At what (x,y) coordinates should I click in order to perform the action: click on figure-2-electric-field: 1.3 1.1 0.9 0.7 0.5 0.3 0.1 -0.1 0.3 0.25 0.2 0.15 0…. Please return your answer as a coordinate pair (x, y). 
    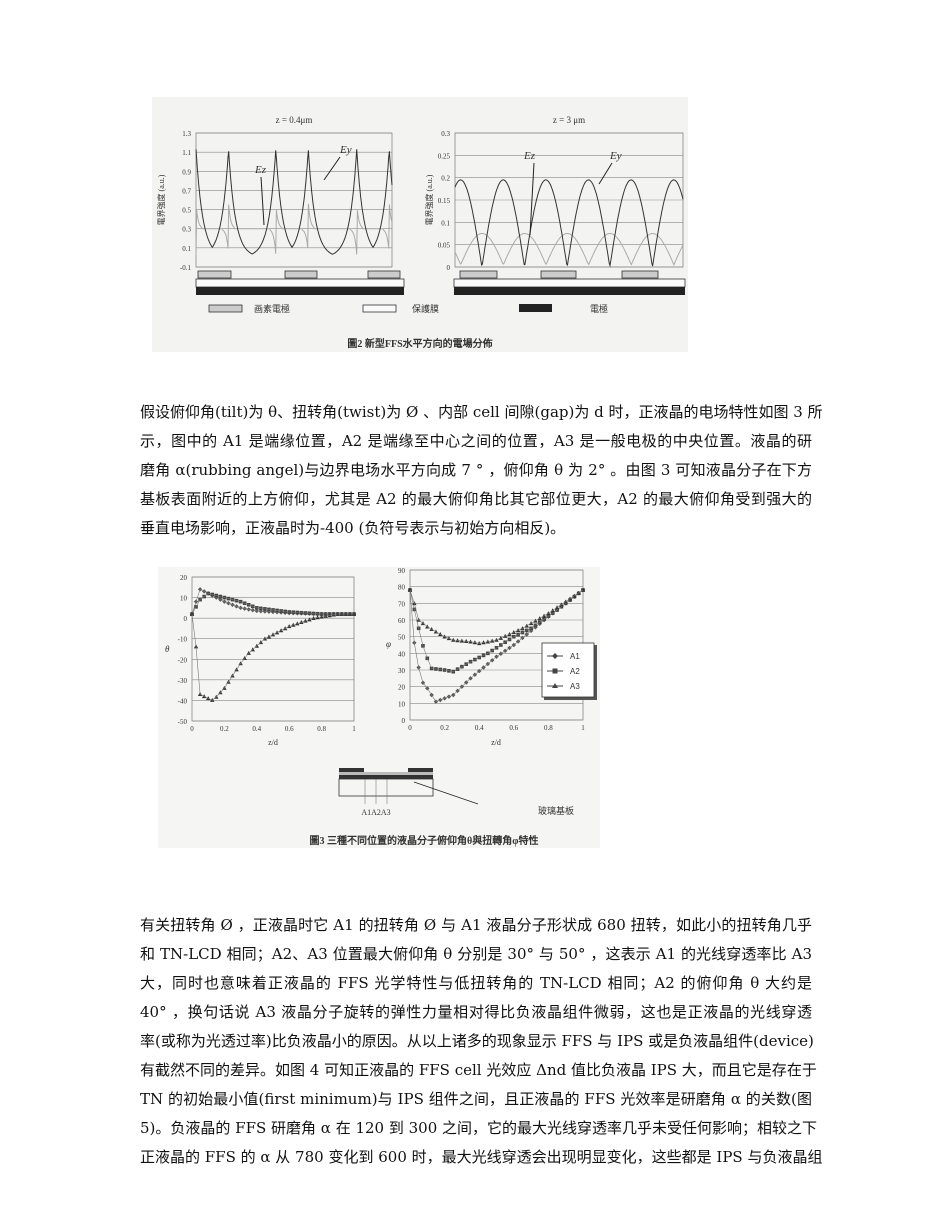
    Looking at the image, I should click on (420, 224).